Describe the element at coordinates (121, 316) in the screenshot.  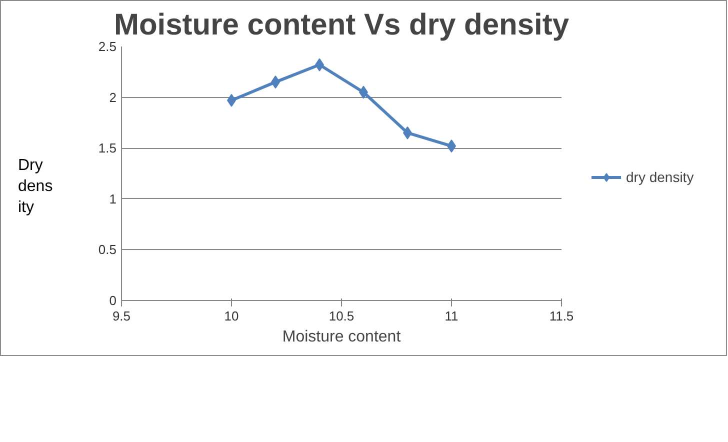
I see `x-tick-label: 9.5` at that location.